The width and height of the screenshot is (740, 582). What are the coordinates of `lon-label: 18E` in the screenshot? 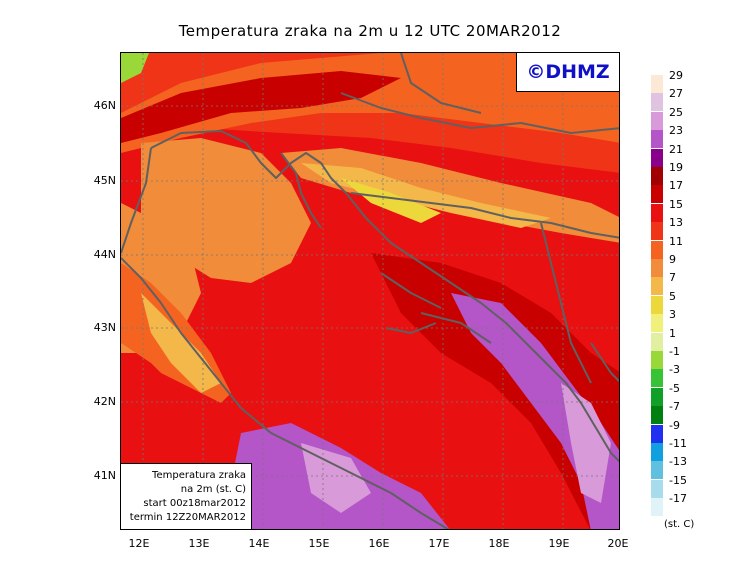 It's located at (499, 543).